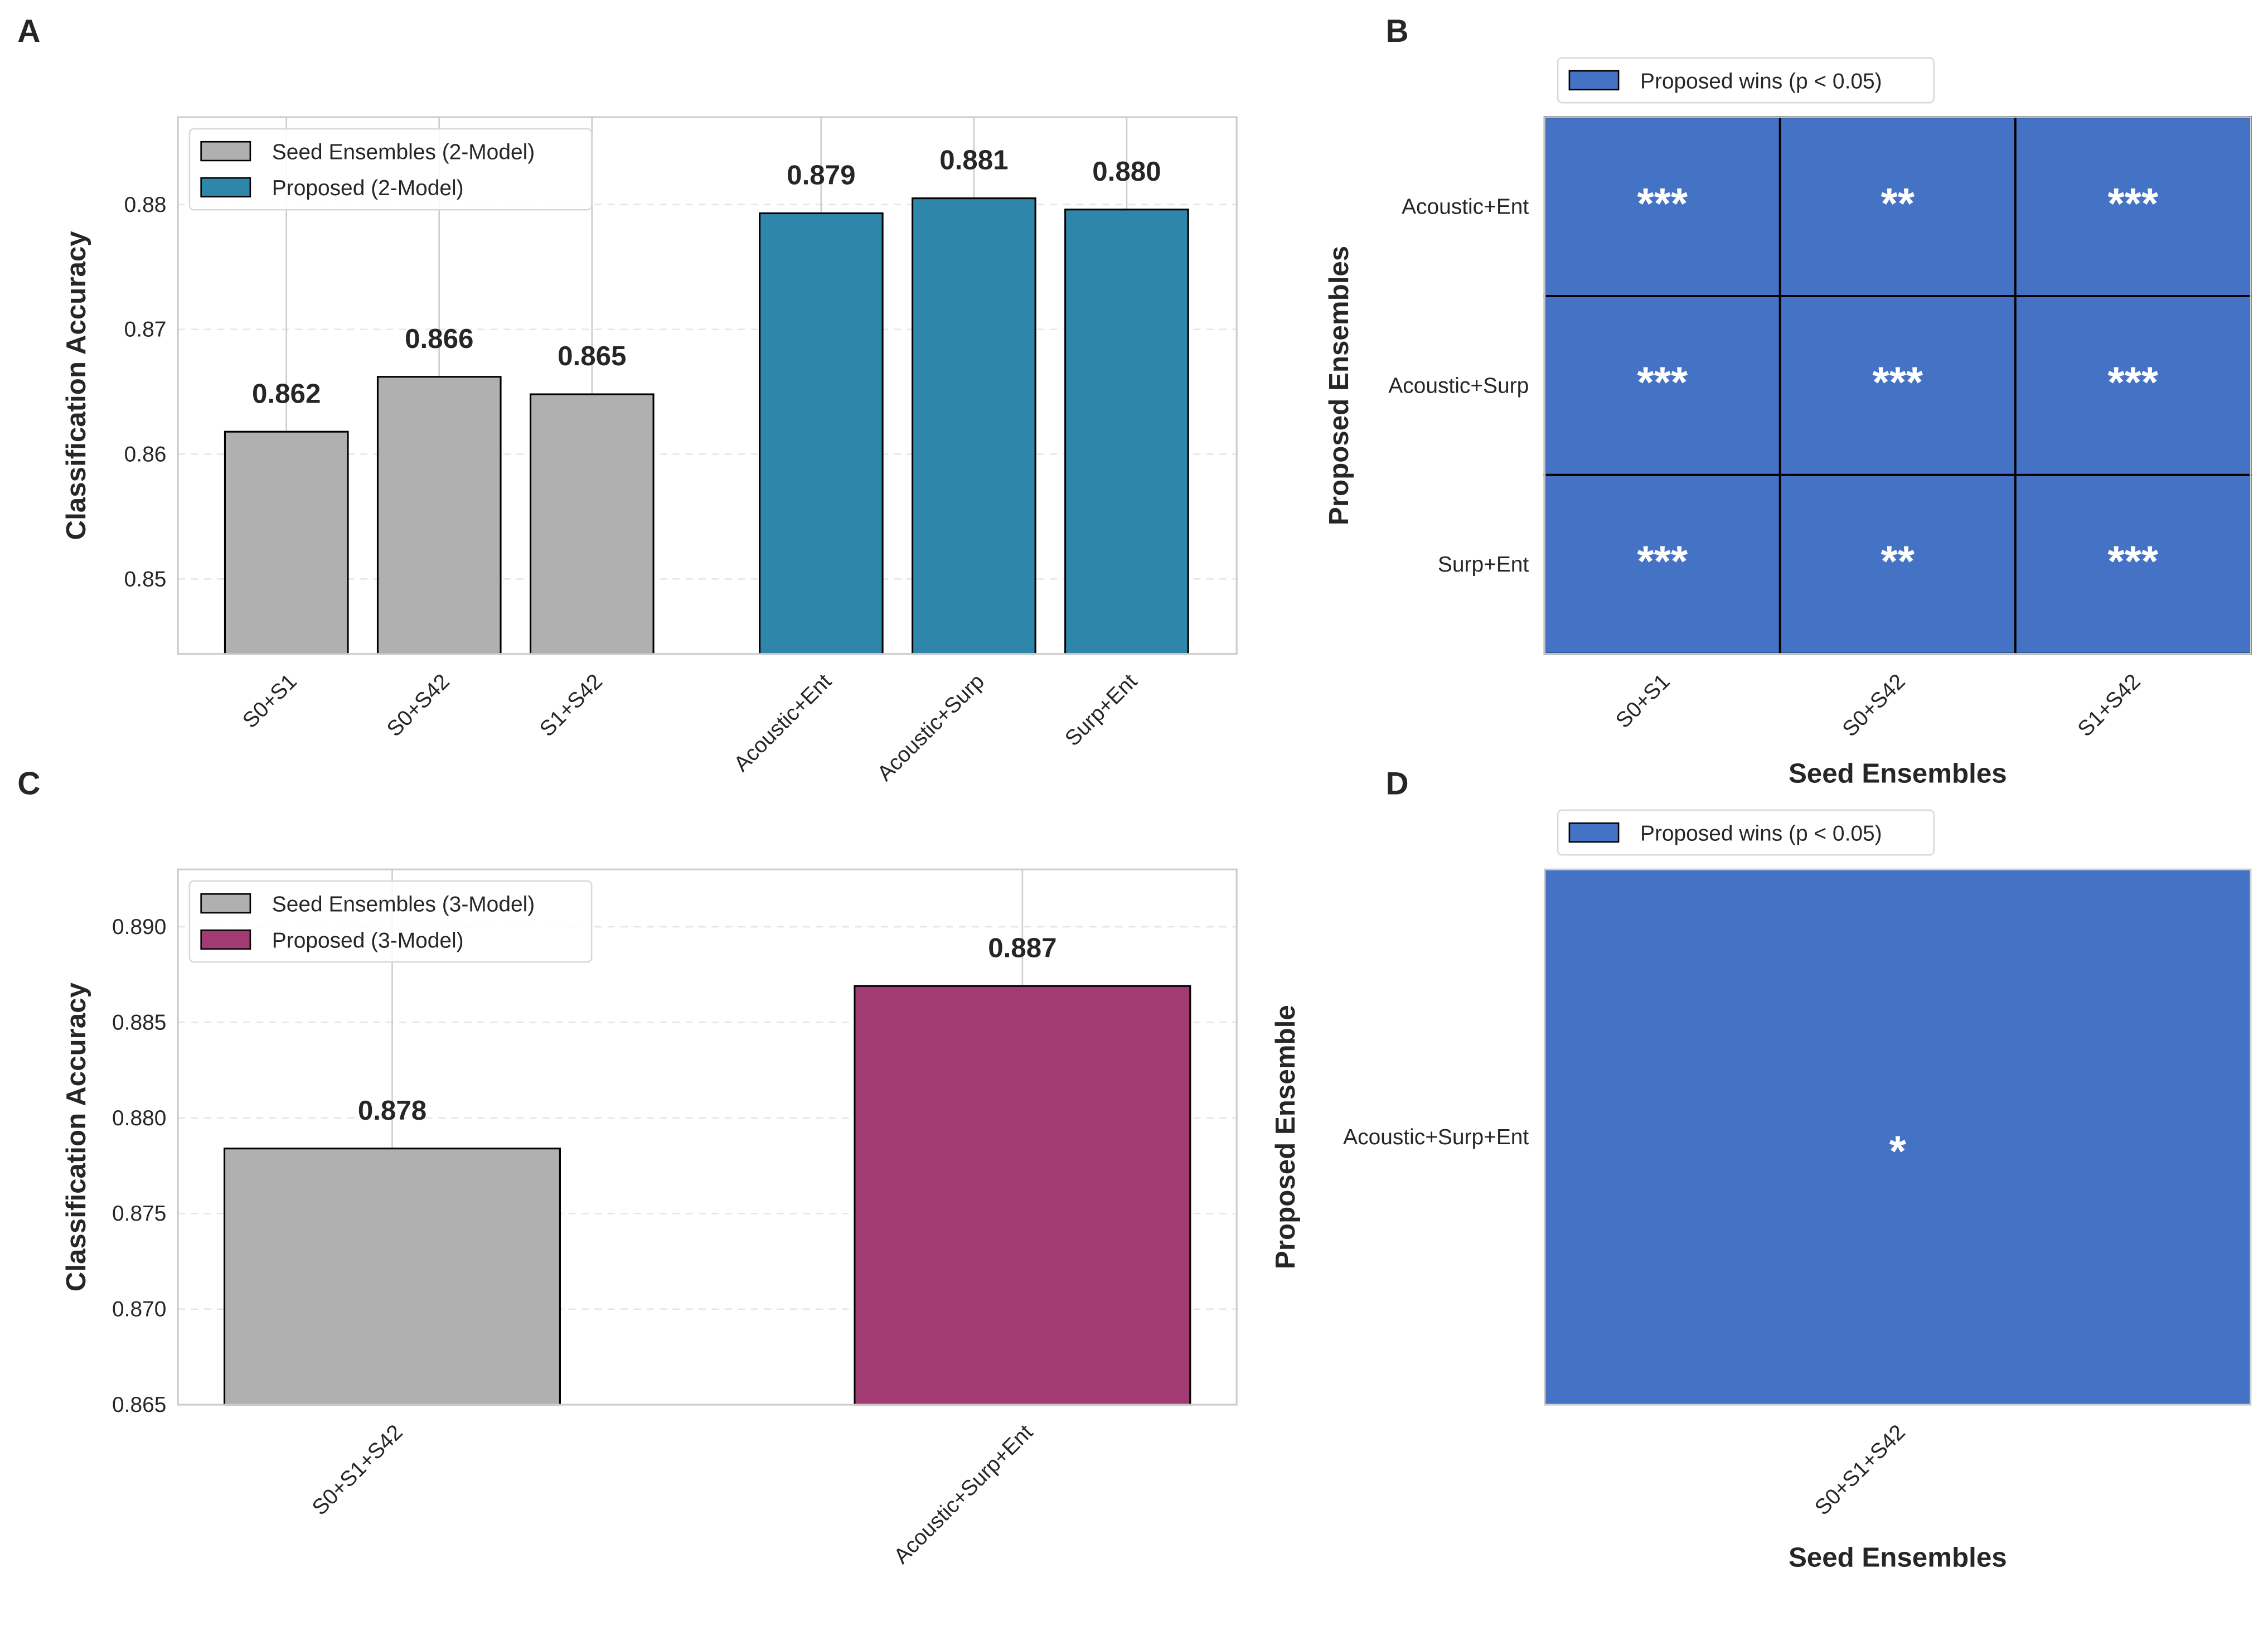 This screenshot has width=2268, height=1626. I want to click on y-tick-label: 0.885, so click(139, 1022).